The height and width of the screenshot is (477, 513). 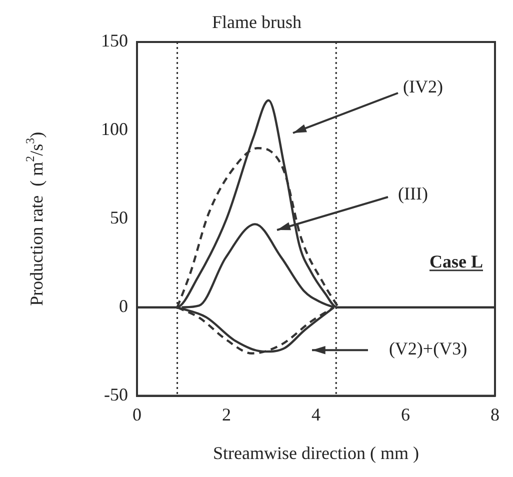 What do you see at coordinates (405, 414) in the screenshot?
I see `x-tick-label: 6` at bounding box center [405, 414].